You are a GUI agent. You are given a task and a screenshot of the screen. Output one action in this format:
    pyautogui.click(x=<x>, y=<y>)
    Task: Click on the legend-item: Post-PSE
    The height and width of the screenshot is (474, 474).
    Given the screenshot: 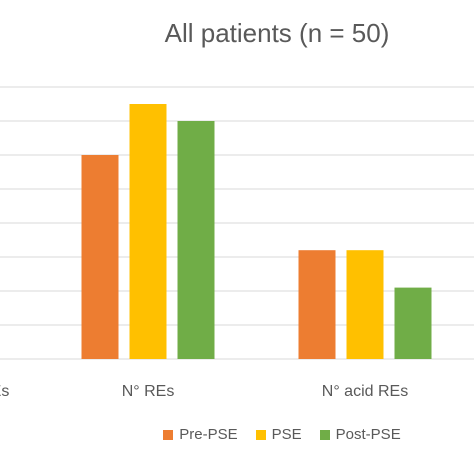 What is the action you would take?
    pyautogui.click(x=360, y=434)
    